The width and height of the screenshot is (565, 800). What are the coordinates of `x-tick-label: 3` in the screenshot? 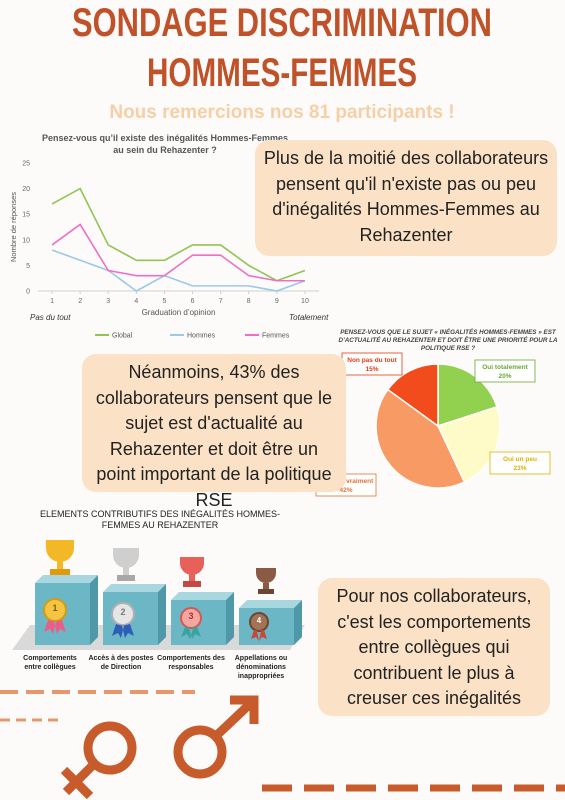 It's located at (108, 301).